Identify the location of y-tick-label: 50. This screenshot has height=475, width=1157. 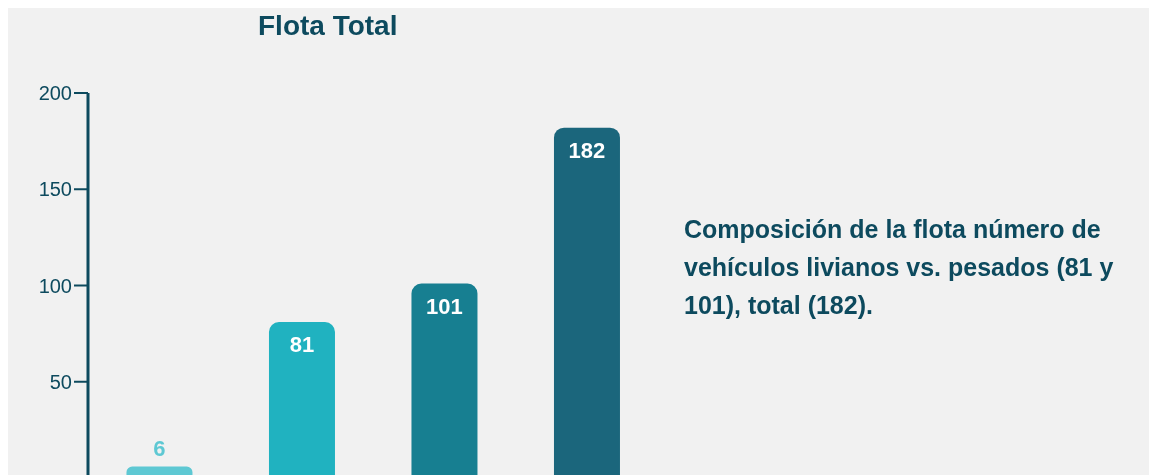
(60, 381).